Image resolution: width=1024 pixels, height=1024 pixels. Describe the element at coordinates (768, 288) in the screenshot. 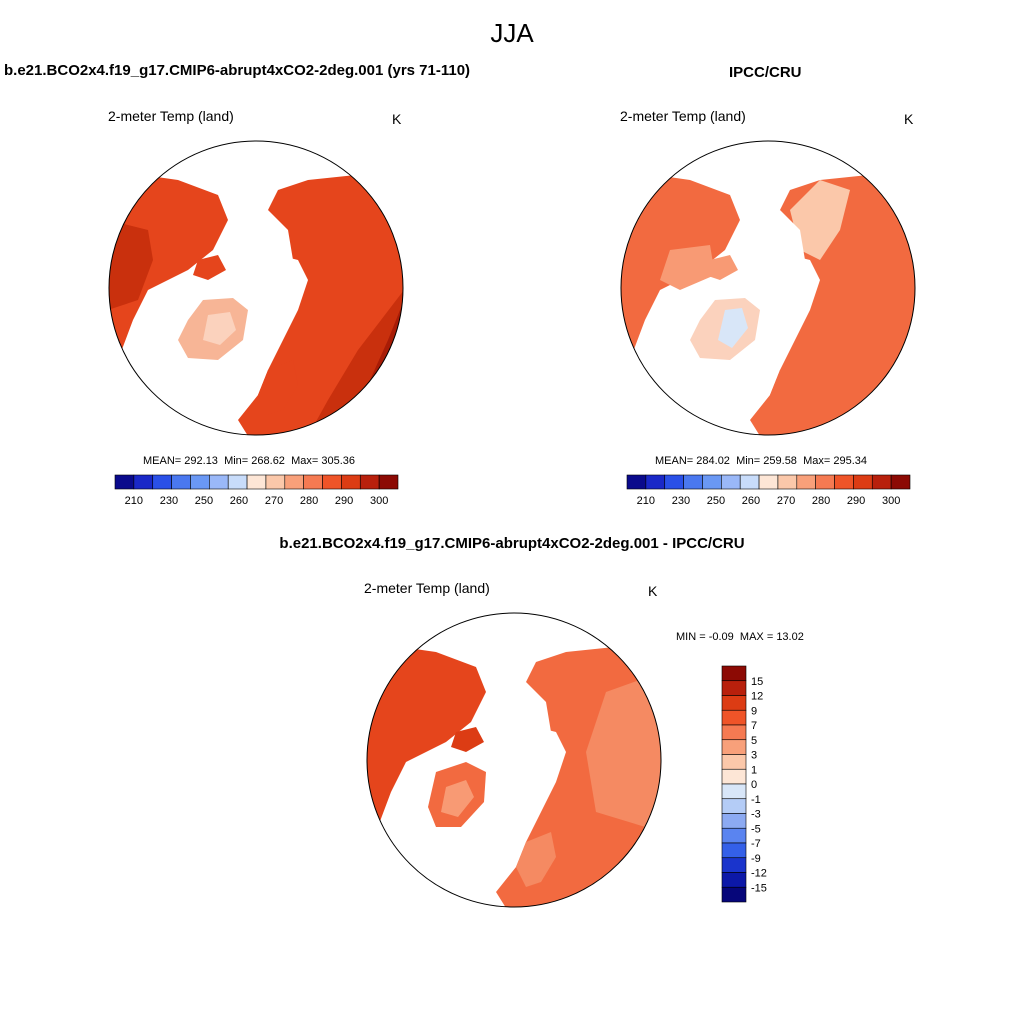

I see `obs-polar-map` at that location.